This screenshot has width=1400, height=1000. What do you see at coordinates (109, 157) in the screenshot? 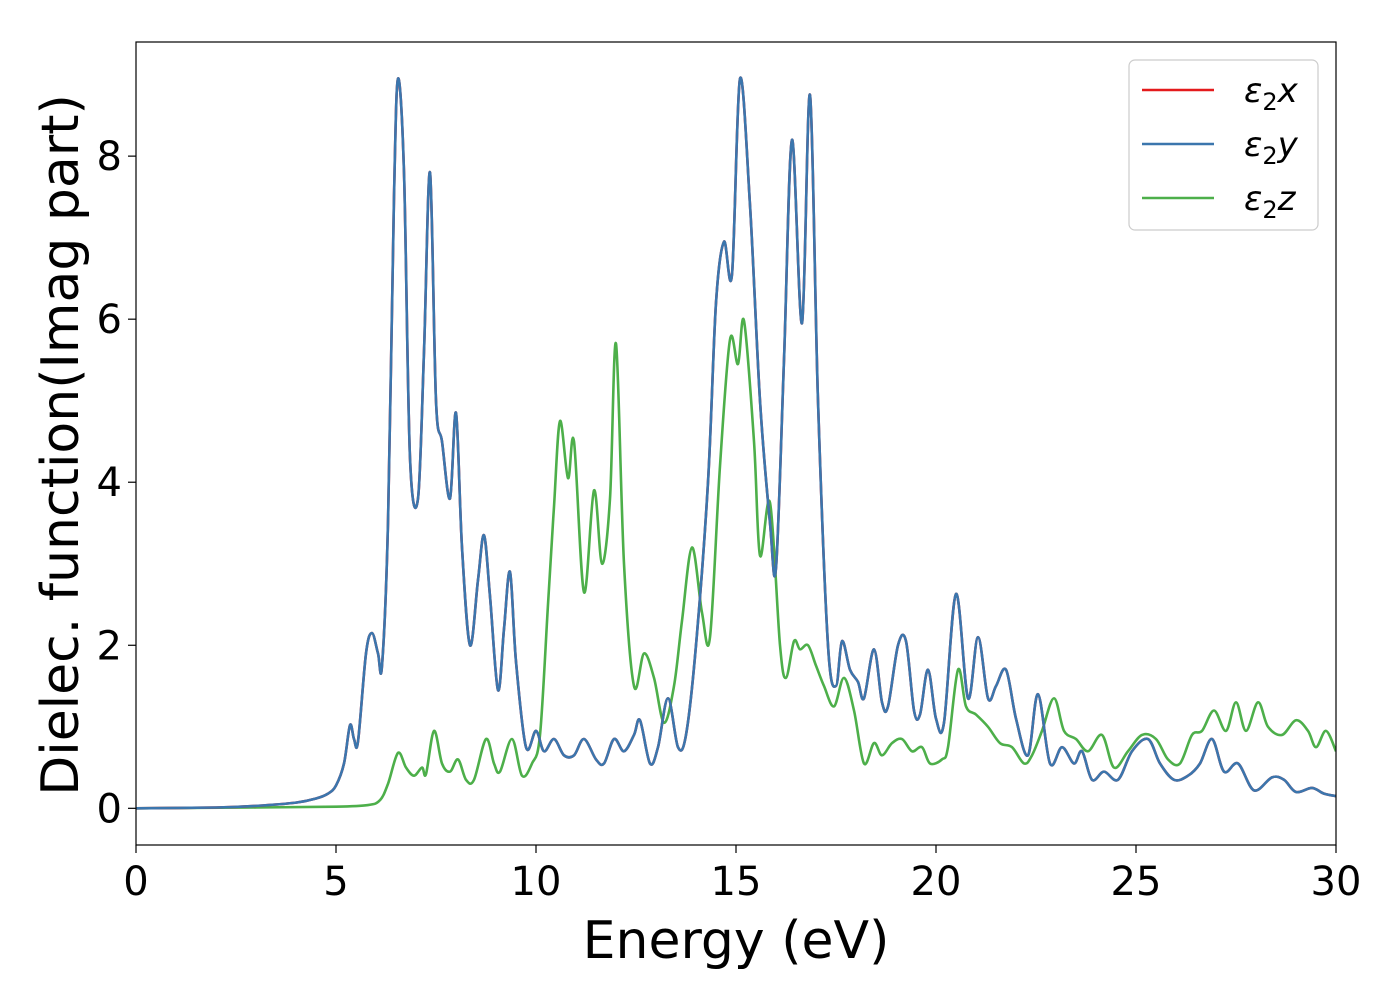
I see `y-tick-label: 8` at bounding box center [109, 157].